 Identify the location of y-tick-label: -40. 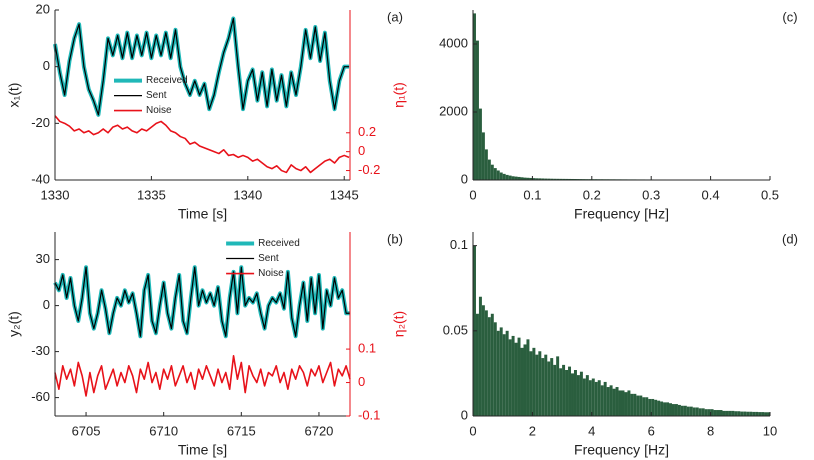
(40, 178).